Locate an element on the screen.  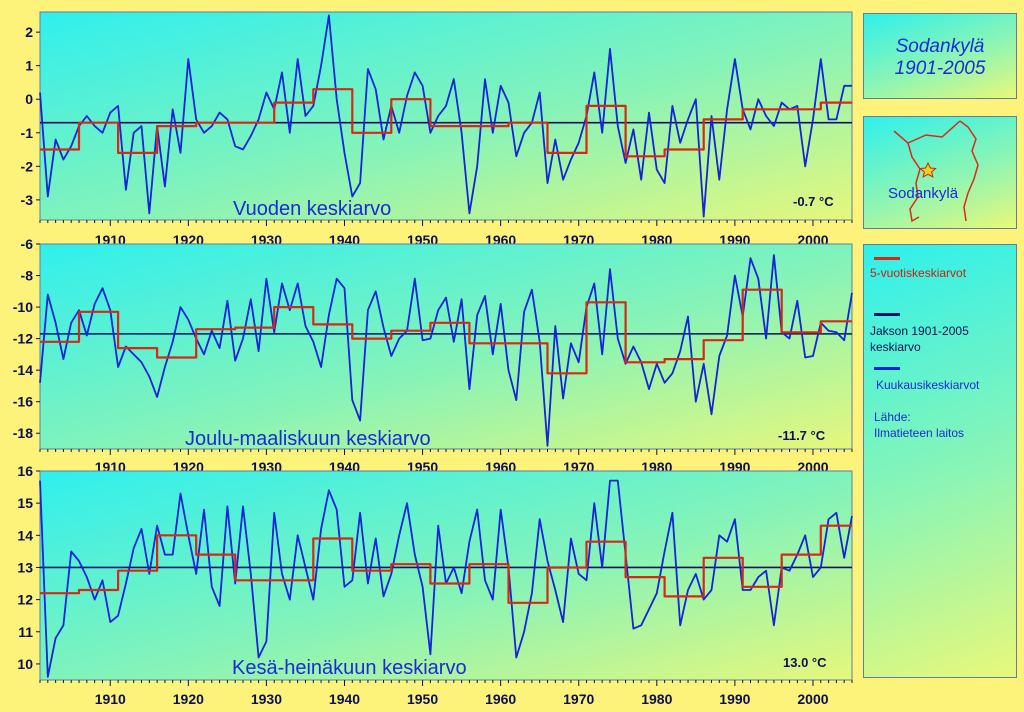
y-tick-label: -2 is located at coordinates (27, 166).